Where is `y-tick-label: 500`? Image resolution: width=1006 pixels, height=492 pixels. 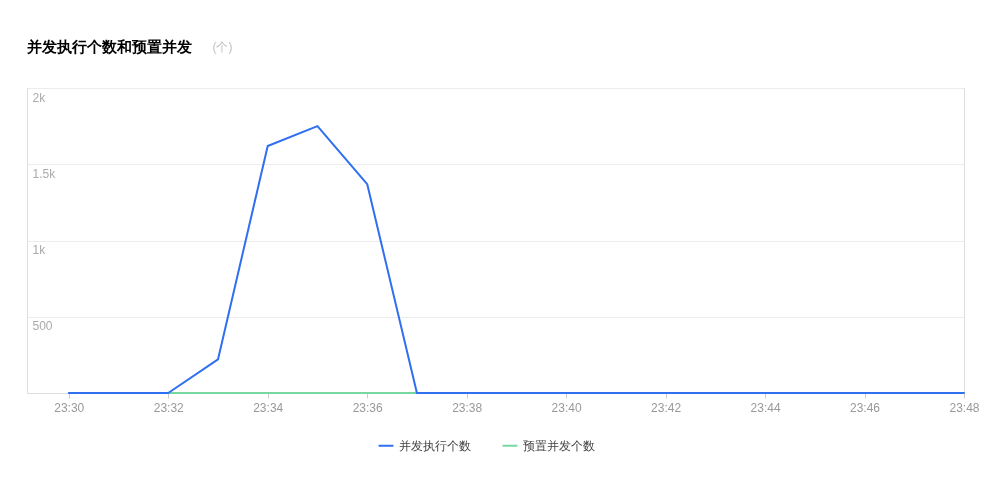 y-tick-label: 500 is located at coordinates (42, 326).